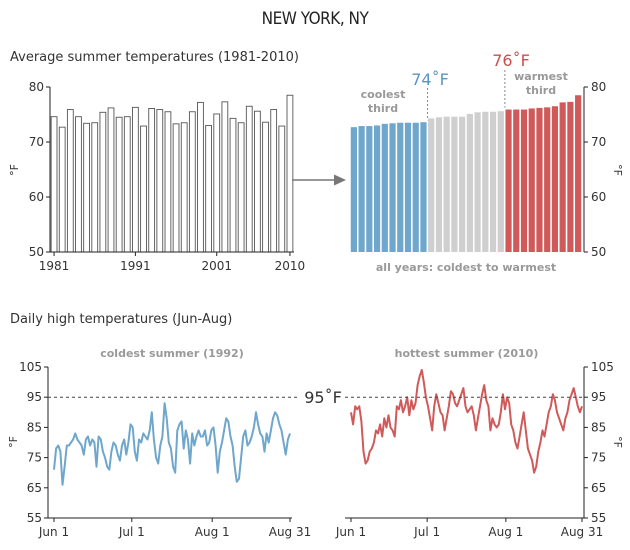 The image size is (630, 550). I want to click on coldest-x-tick-label: Jun 1, so click(53, 532).